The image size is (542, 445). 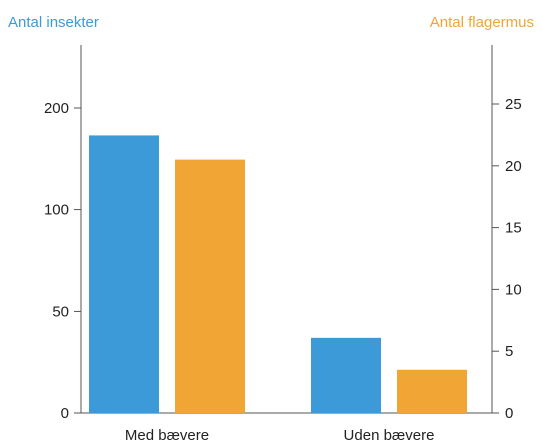 I want to click on left-axis-title: Antal insekter, so click(x=53, y=22).